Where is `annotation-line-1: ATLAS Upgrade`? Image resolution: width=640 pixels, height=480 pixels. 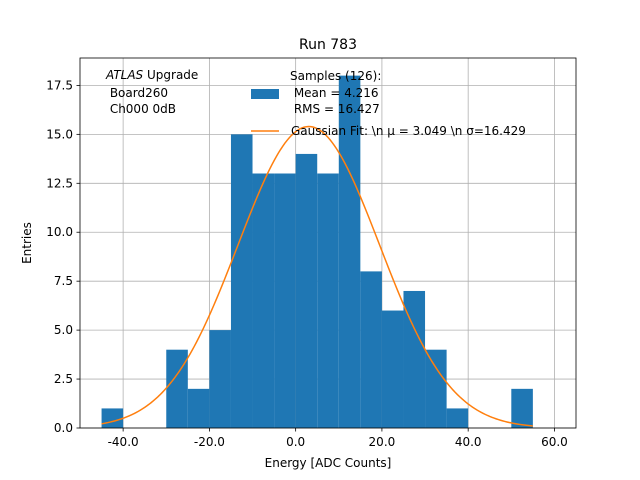
annotation-line-1: ATLAS Upgrade is located at coordinates (151, 75).